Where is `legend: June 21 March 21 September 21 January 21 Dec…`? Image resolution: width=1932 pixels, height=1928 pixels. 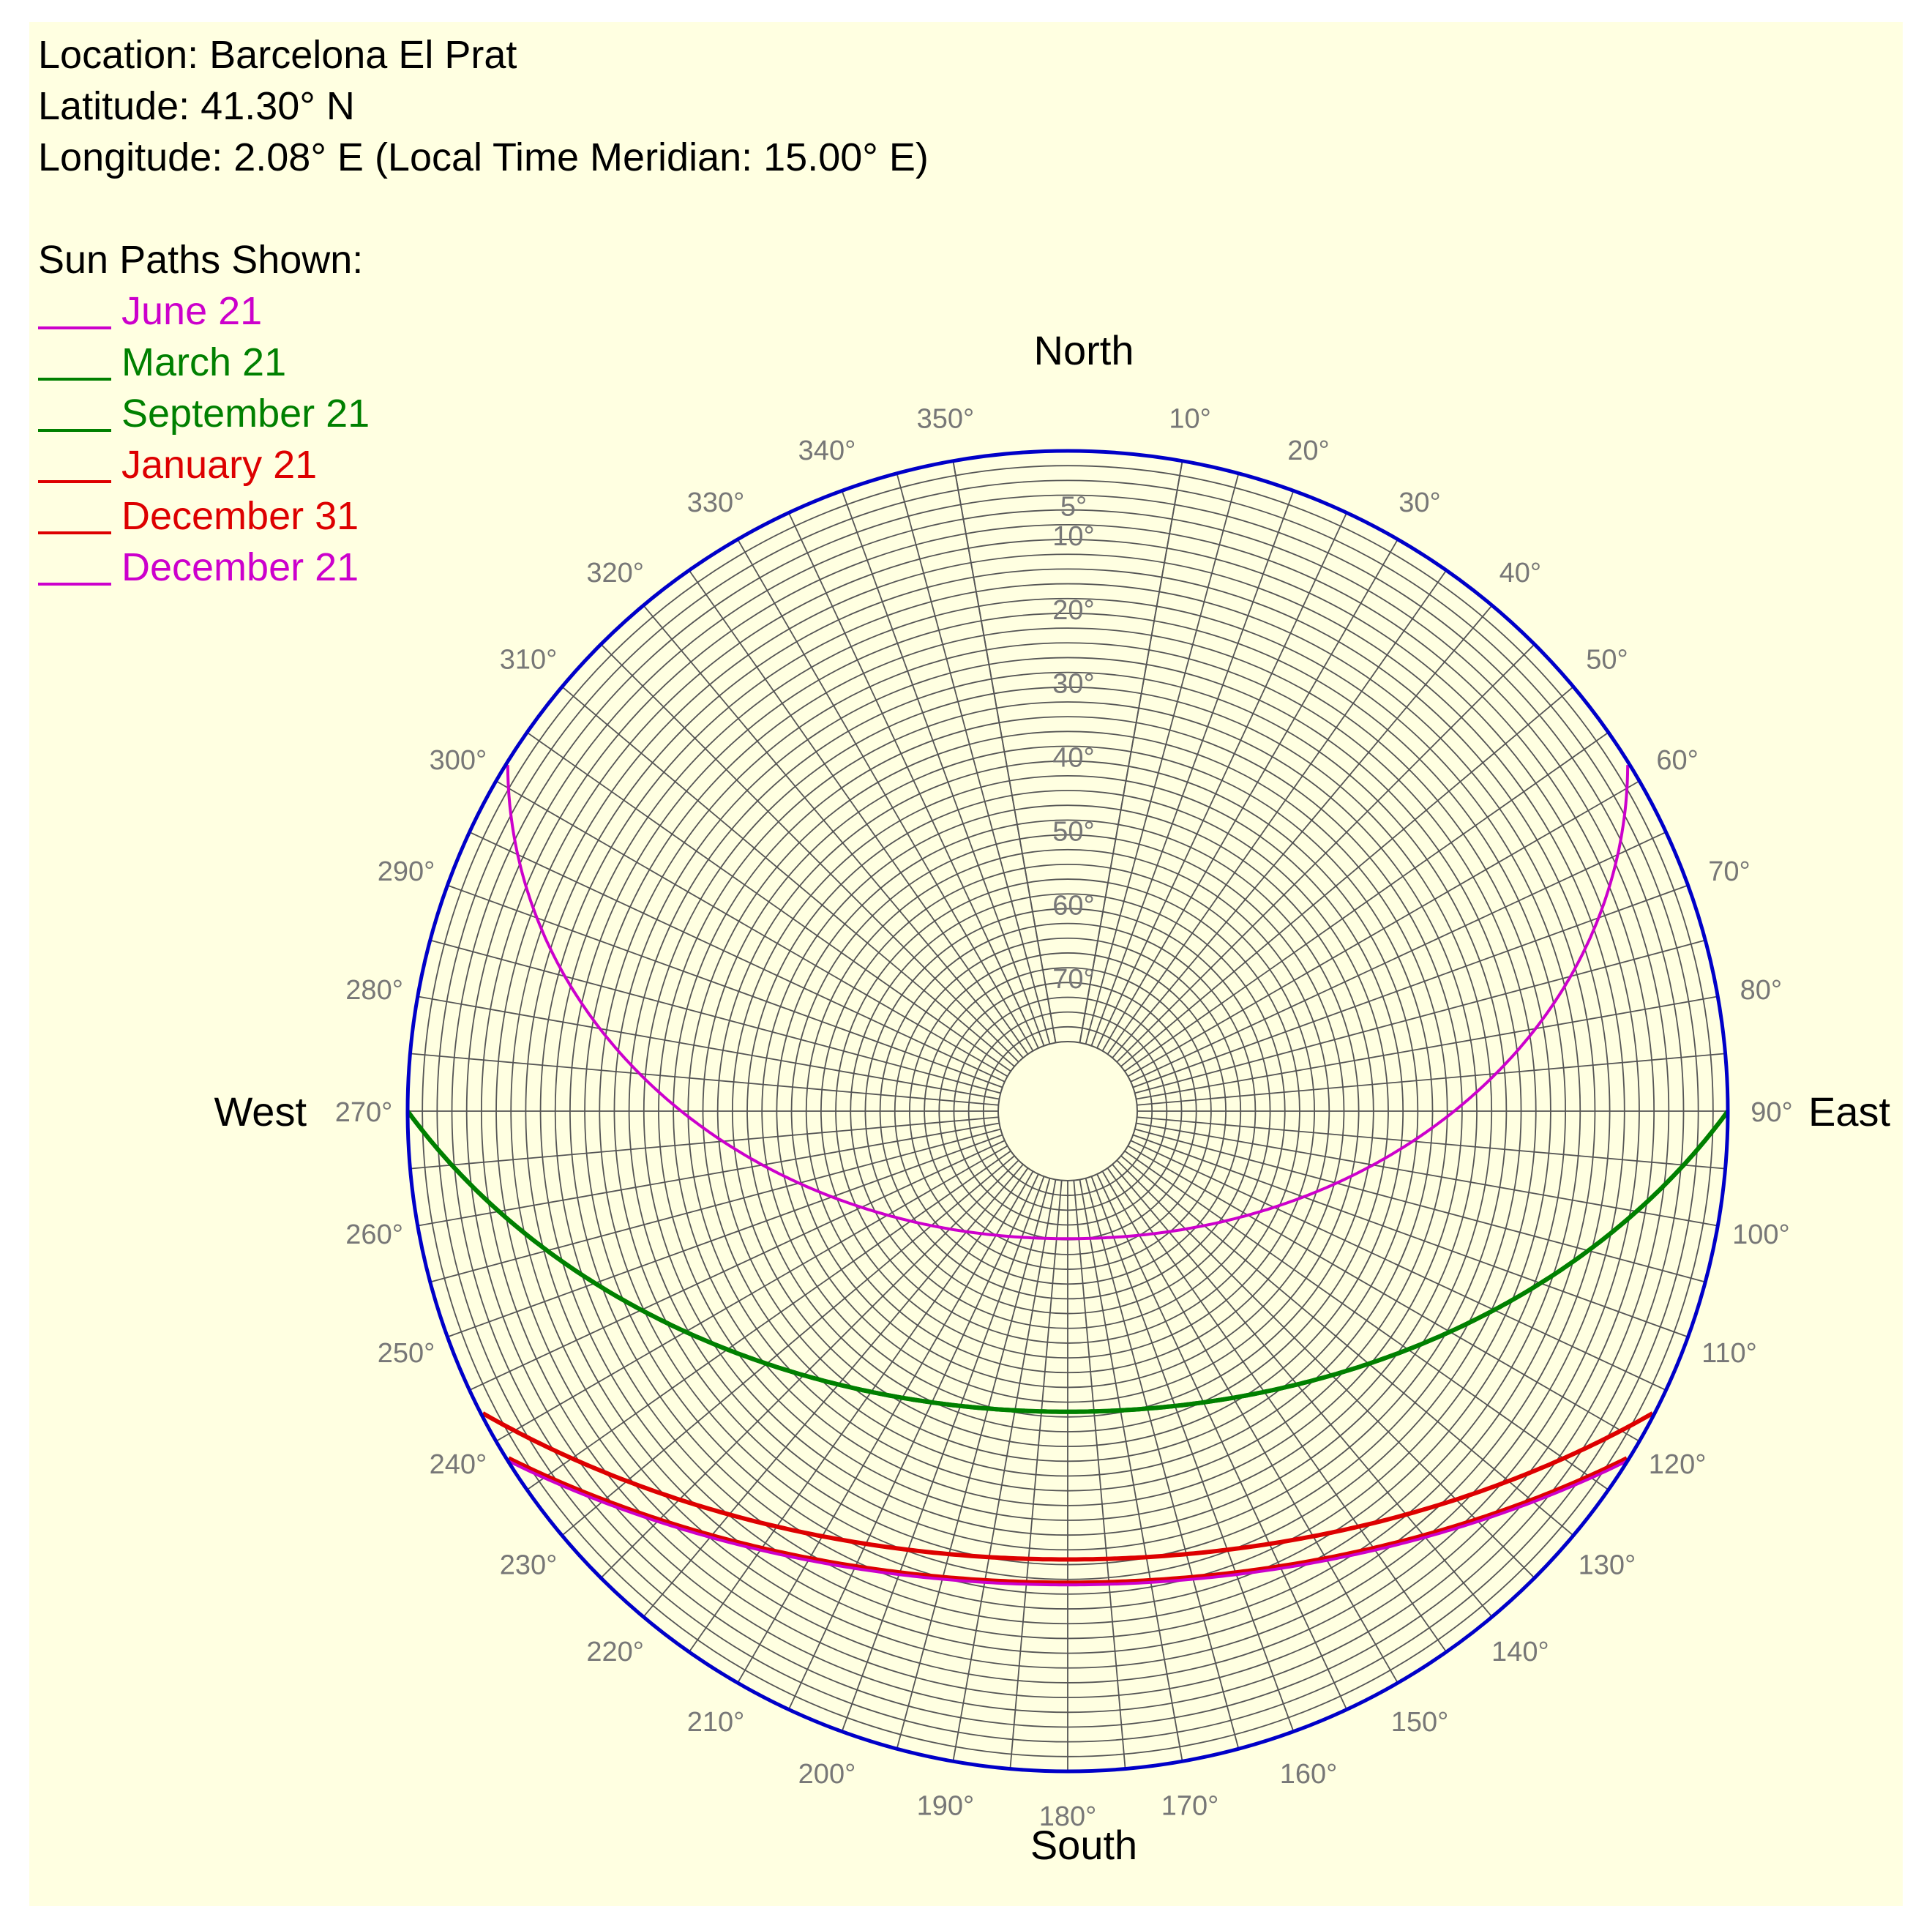
legend: June 21 March 21 September 21 January 21 Dec… is located at coordinates (483, 439).